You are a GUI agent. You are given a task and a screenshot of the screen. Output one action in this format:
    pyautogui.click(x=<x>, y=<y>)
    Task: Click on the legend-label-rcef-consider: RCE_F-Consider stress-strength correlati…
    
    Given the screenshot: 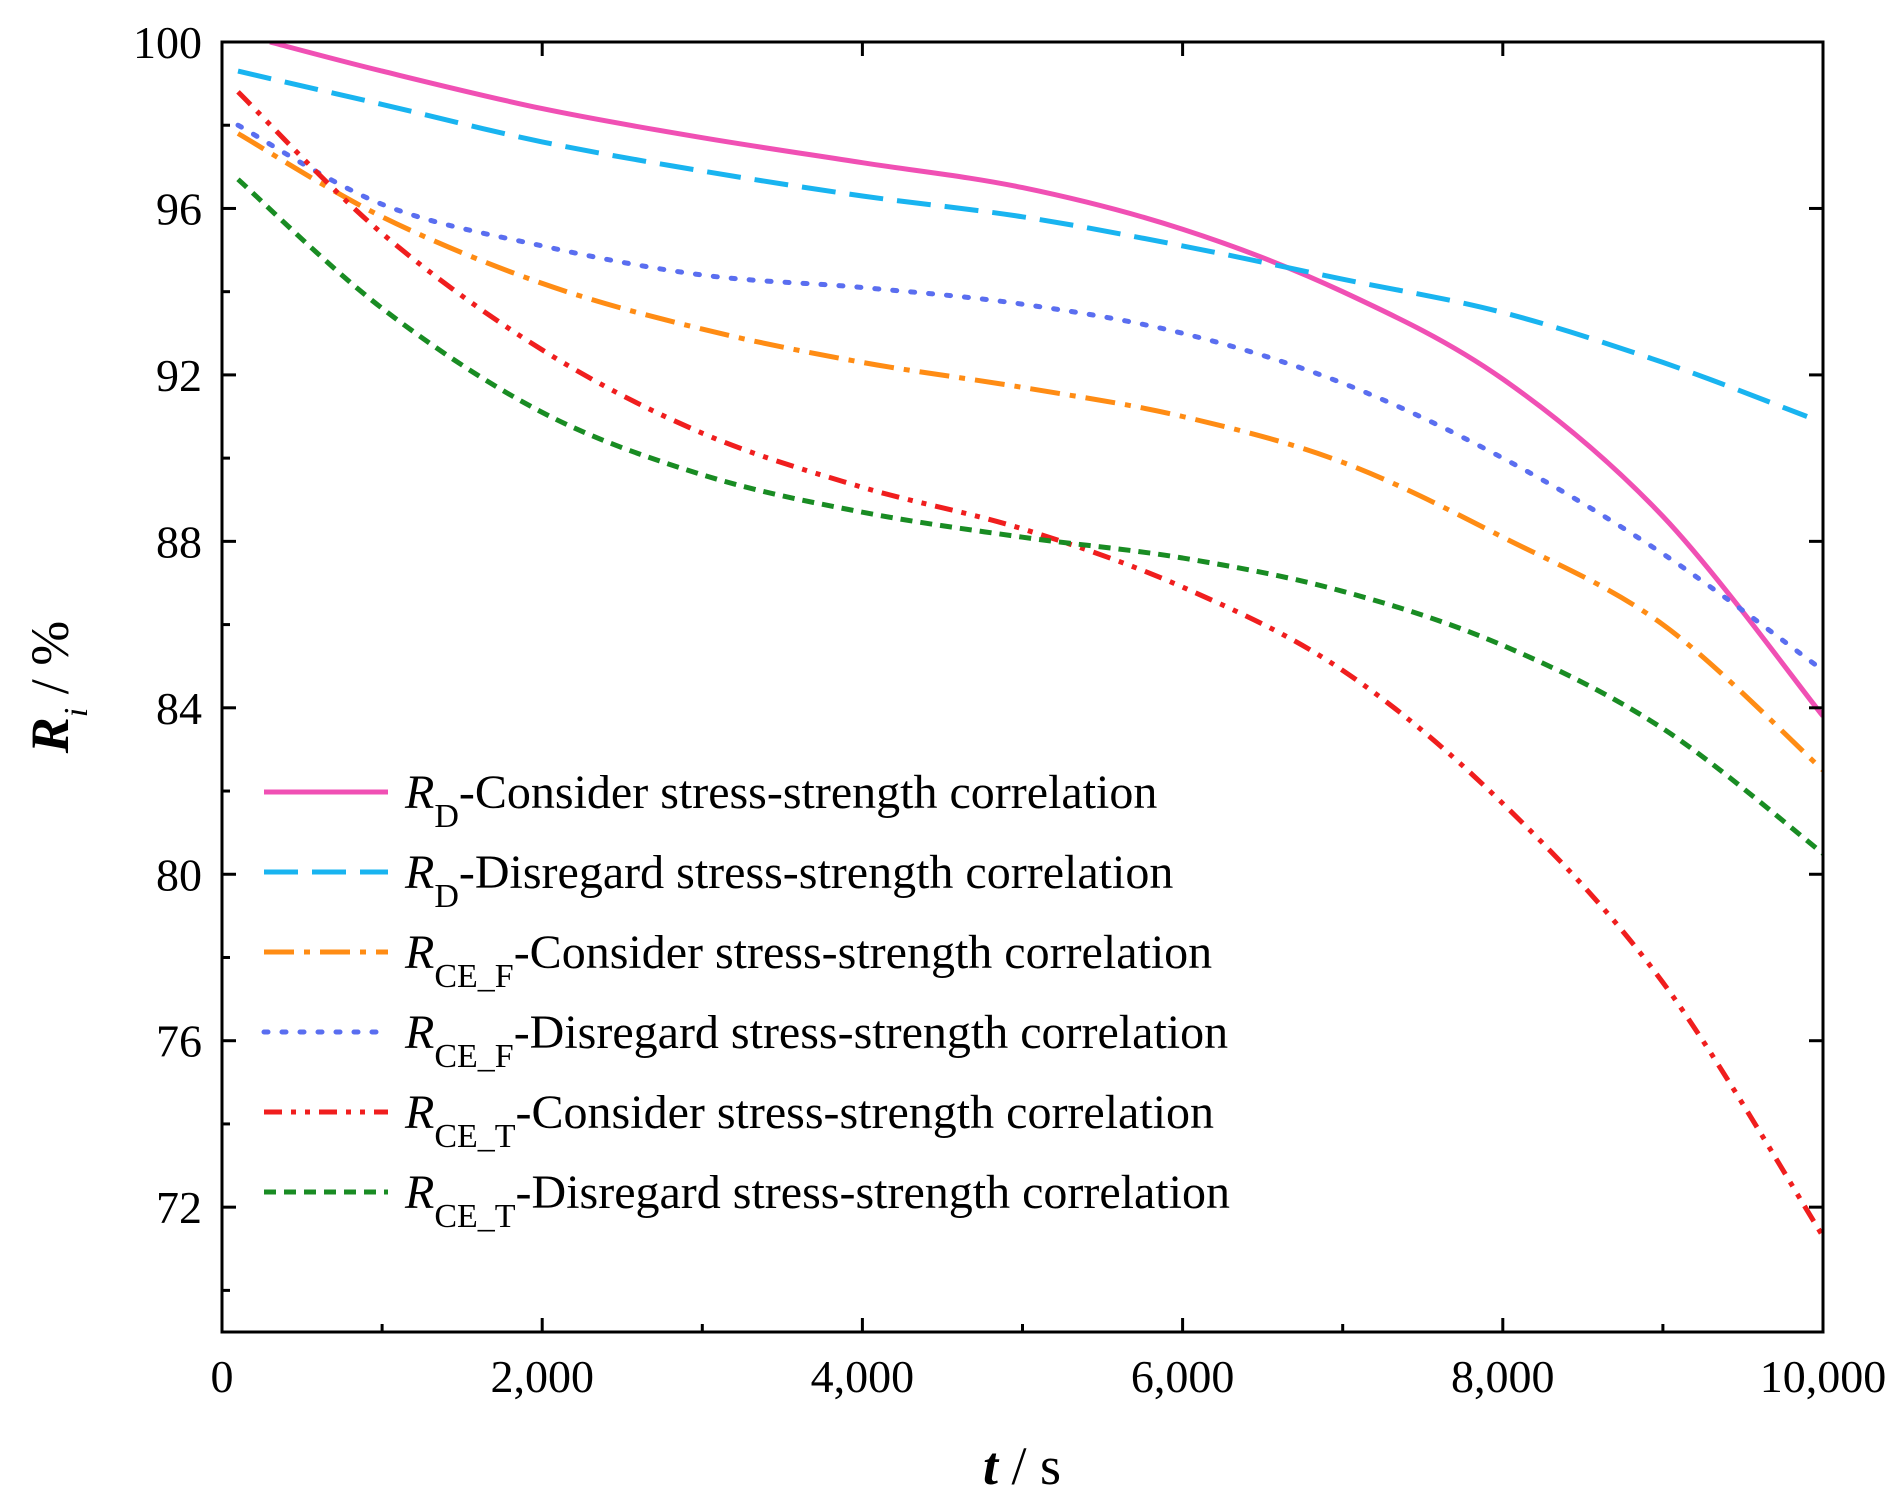 What is the action you would take?
    pyautogui.click(x=808, y=960)
    